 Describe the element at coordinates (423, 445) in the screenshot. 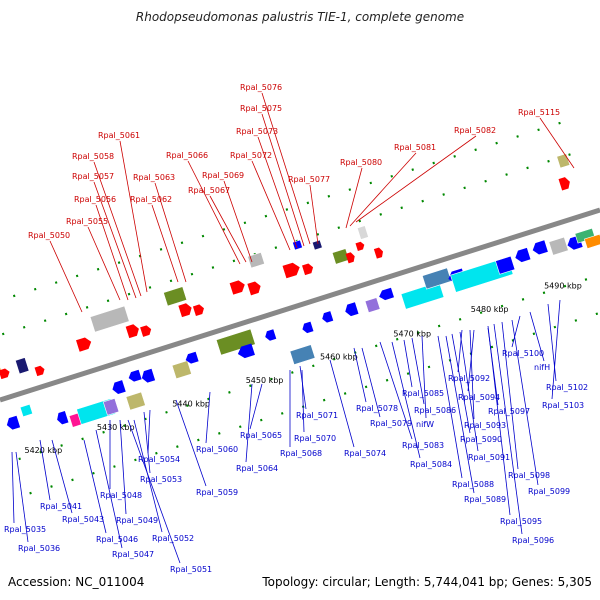

I see `reverse-gene-label: Rpal_5083` at that location.